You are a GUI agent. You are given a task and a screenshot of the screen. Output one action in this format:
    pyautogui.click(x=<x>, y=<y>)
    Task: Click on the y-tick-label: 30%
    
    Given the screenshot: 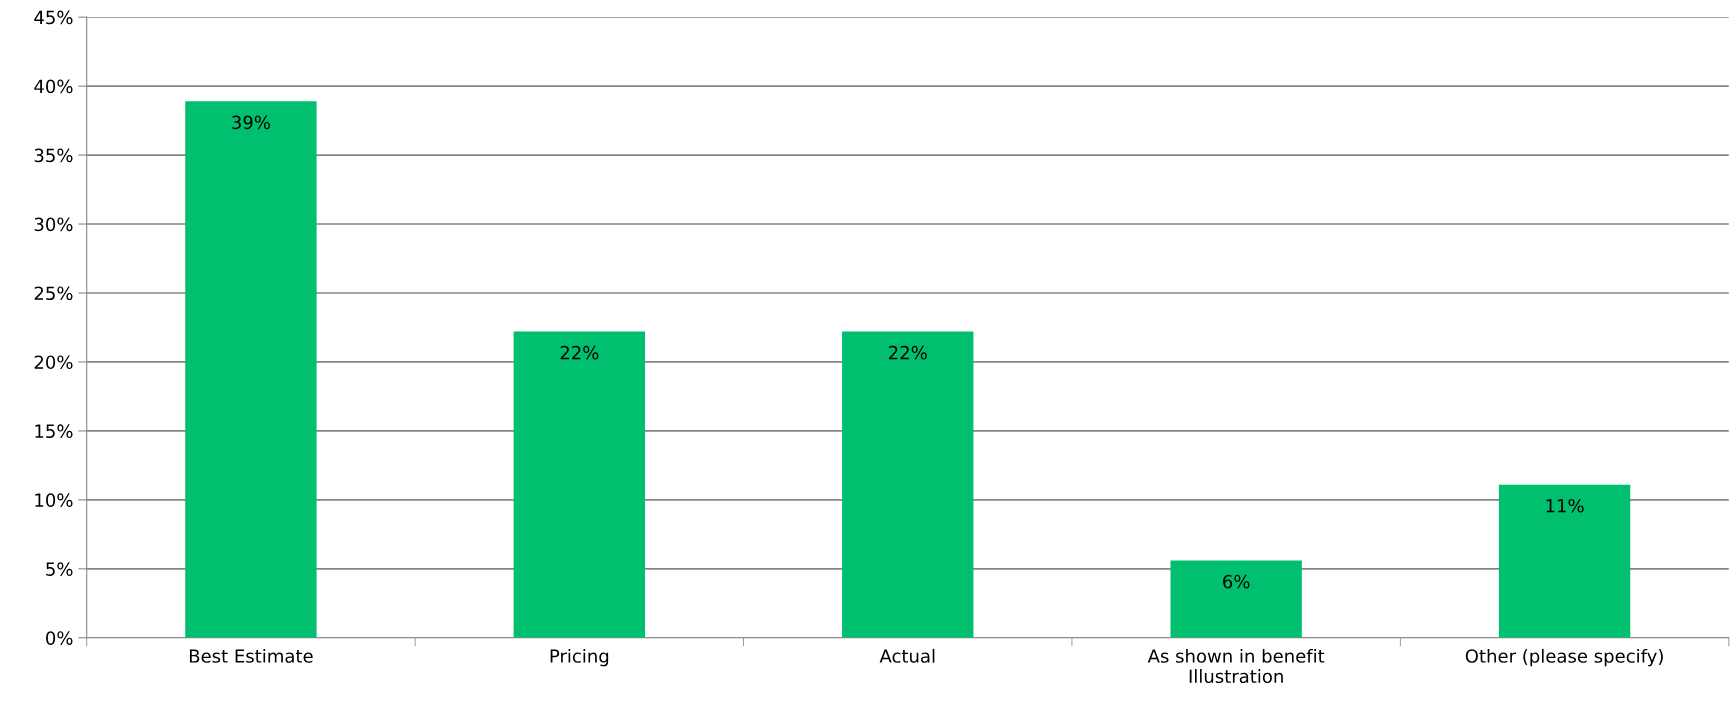 What is the action you would take?
    pyautogui.click(x=53, y=224)
    